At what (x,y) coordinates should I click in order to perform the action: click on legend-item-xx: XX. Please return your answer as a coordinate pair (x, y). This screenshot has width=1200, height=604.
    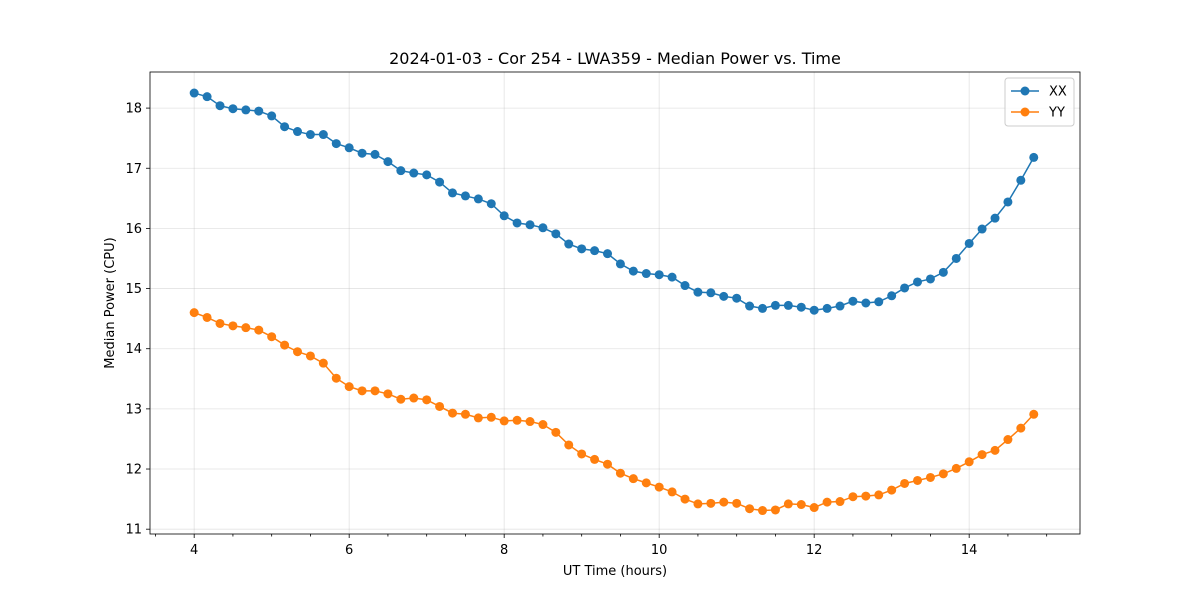
    Looking at the image, I should click on (1039, 92).